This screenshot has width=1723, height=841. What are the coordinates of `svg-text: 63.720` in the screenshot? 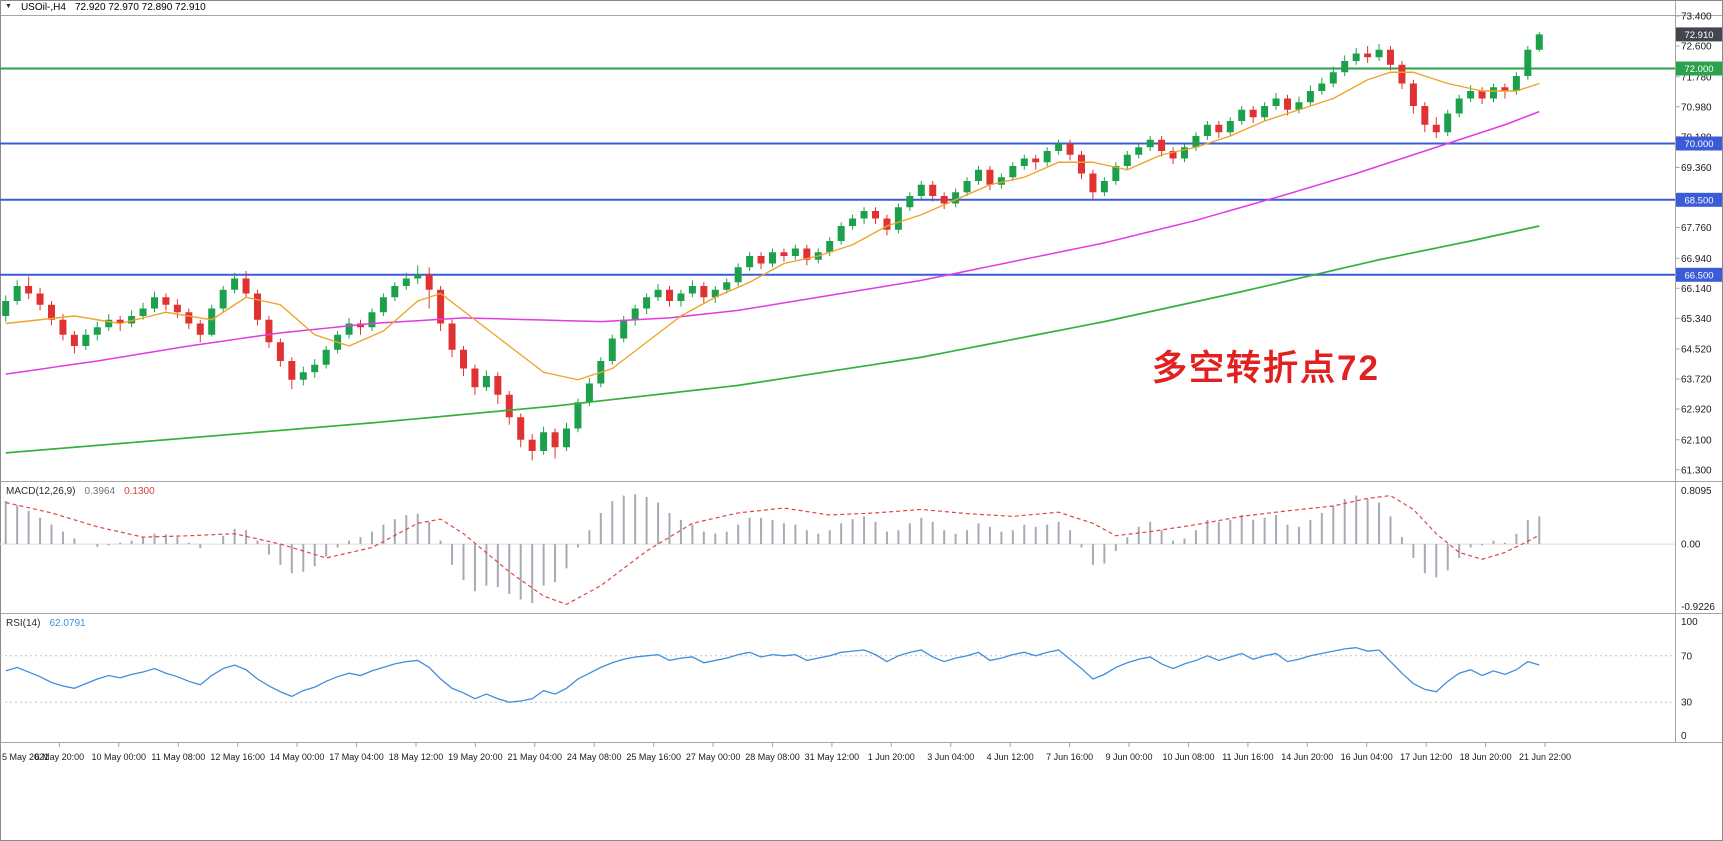 It's located at (1696, 380).